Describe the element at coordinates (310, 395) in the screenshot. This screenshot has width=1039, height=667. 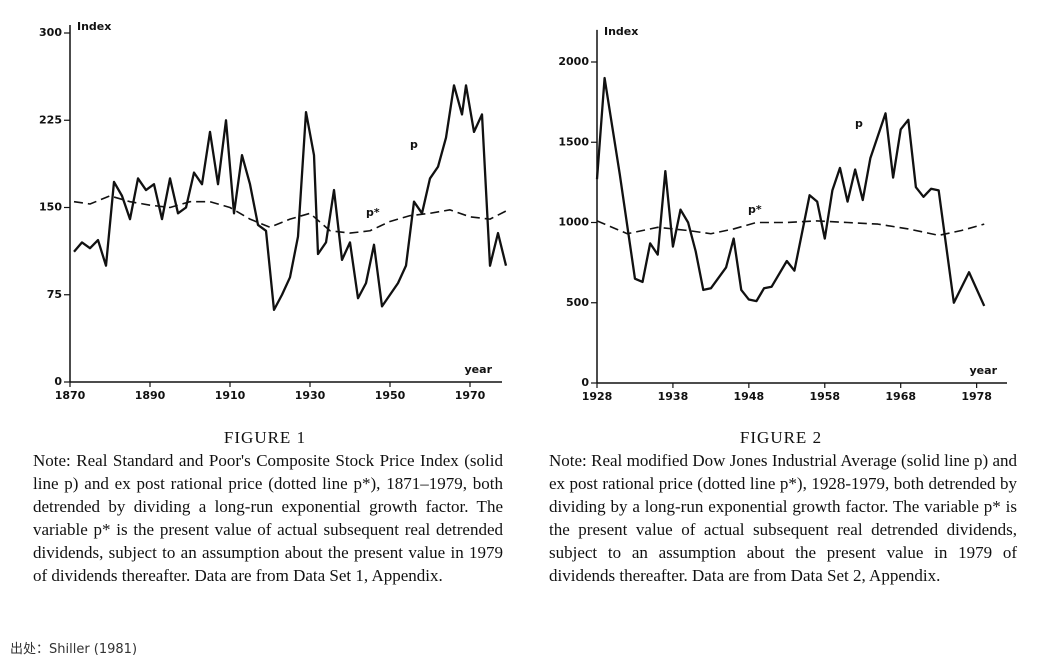
I see `x-tick-label: 1930` at that location.